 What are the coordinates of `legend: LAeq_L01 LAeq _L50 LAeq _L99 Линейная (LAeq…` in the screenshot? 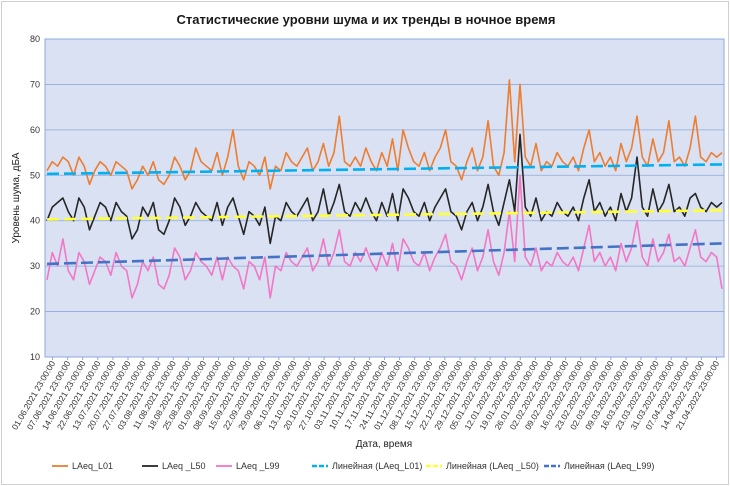 It's located at (353, 466).